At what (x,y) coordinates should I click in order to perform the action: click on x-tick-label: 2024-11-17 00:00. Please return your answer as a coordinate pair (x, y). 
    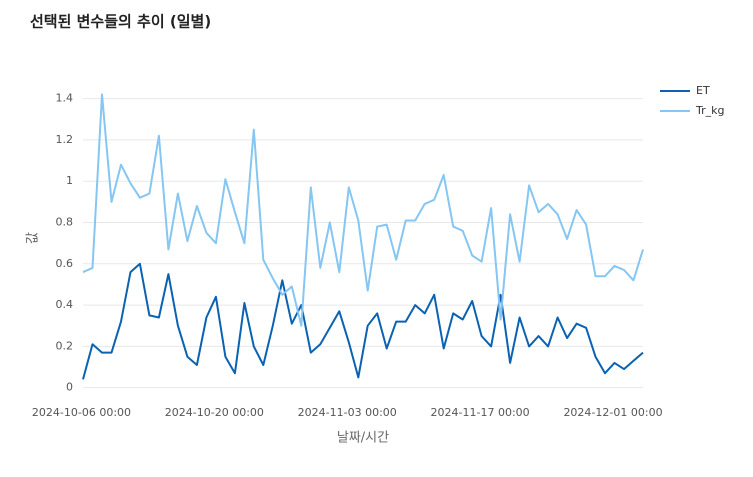
    Looking at the image, I should click on (480, 412).